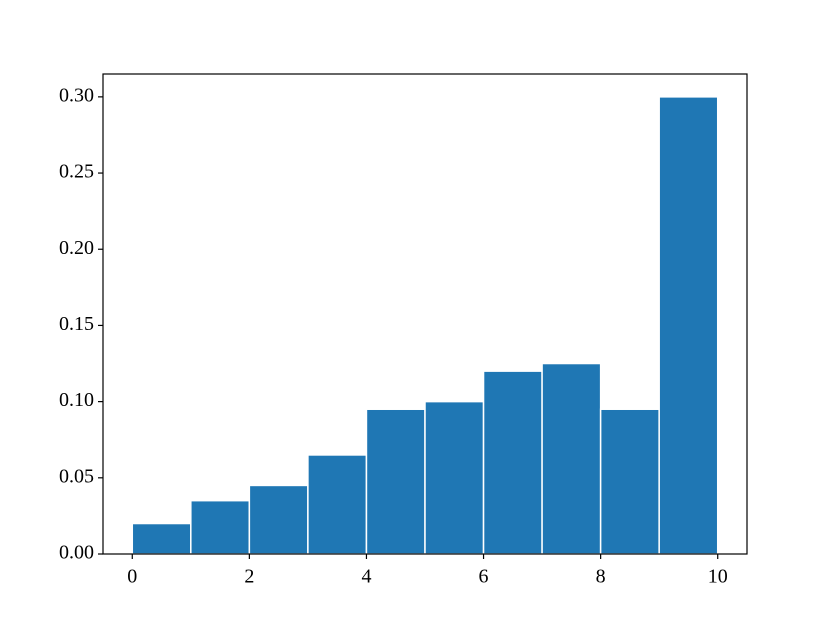 This screenshot has width=830, height=623. I want to click on x-tick-label: 6, so click(484, 577).